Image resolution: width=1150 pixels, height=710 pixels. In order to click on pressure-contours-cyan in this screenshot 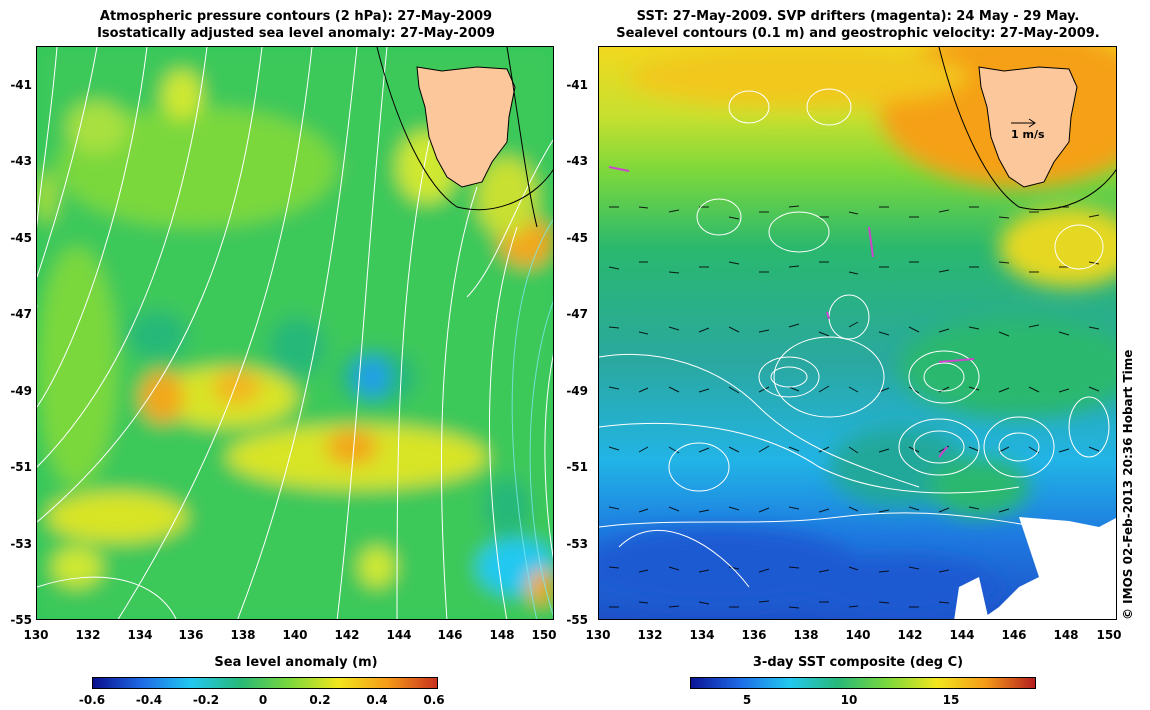, I will do `click(532, 419)`.